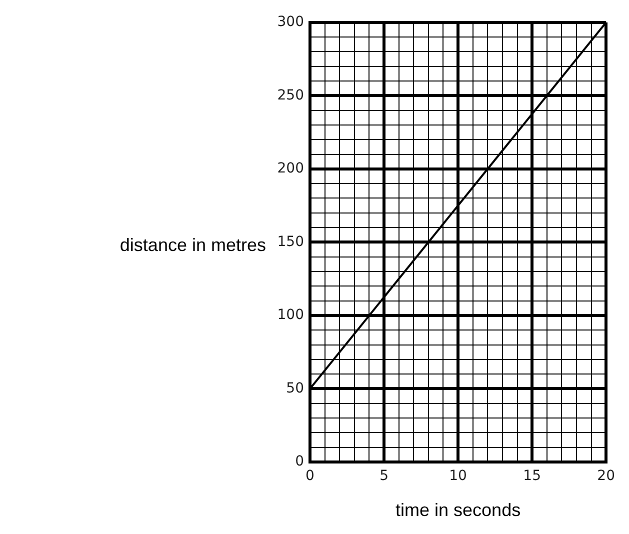  I want to click on y-tick-label: 250, so click(290, 95).